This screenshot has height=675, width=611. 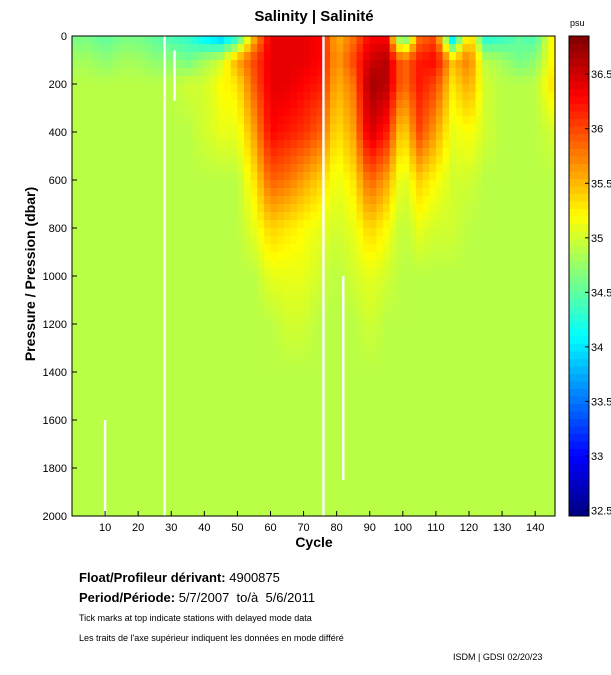 I want to click on missing-data-gap, so click(x=174, y=75).